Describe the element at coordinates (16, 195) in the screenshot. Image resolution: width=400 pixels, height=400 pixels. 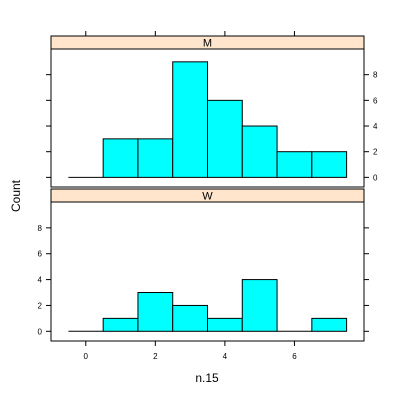
I see `y-axis-label: Count` at that location.